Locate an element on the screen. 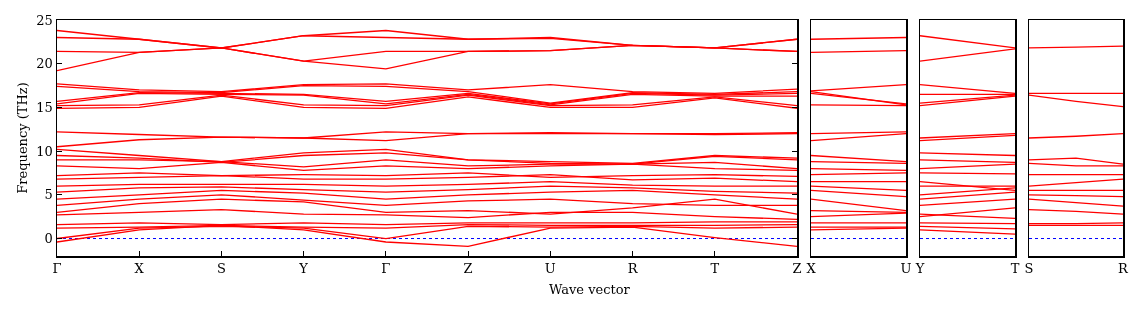 Image resolution: width=1144 pixels, height=310 pixels. y-tick-label: 20 is located at coordinates (44, 64).